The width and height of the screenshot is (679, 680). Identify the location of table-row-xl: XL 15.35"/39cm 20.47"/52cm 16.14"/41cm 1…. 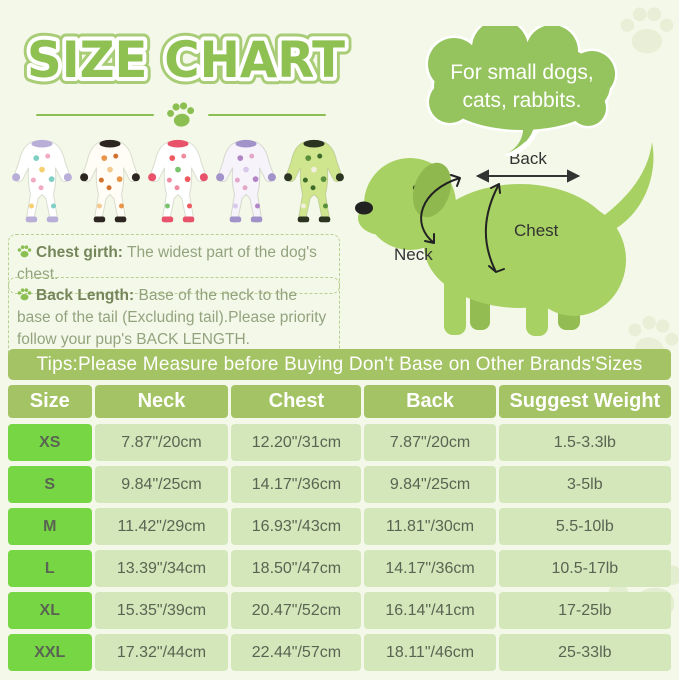
(339, 610).